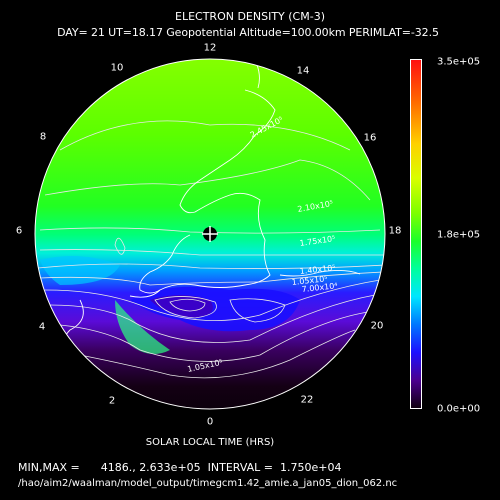 The image size is (500, 500). What do you see at coordinates (117, 68) in the screenshot?
I see `hour-label-10: 10` at bounding box center [117, 68].